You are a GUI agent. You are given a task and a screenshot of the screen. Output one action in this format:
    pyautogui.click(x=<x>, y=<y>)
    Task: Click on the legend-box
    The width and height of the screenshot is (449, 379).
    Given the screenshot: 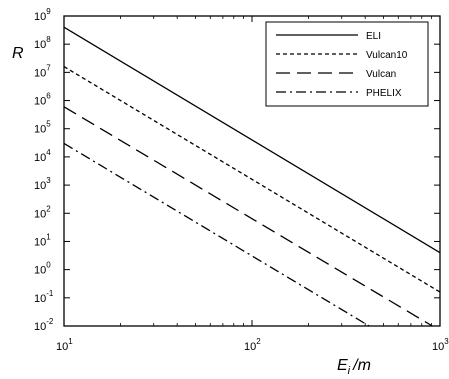 What is the action you would take?
    pyautogui.click(x=347, y=64)
    